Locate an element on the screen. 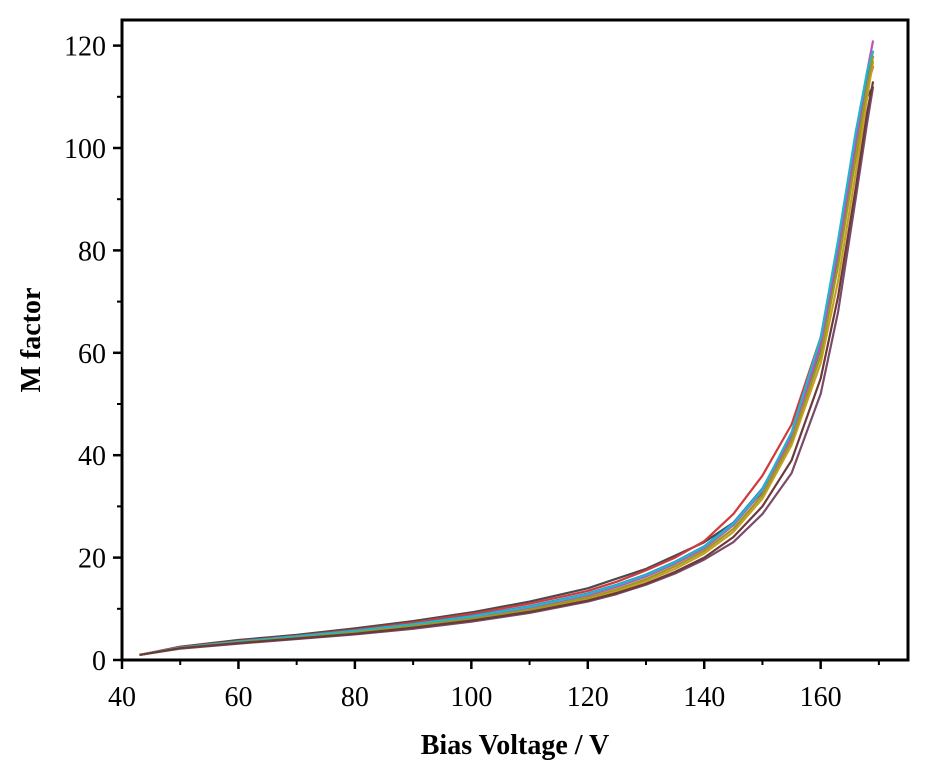  x-tick-label: 120 is located at coordinates (588, 697).